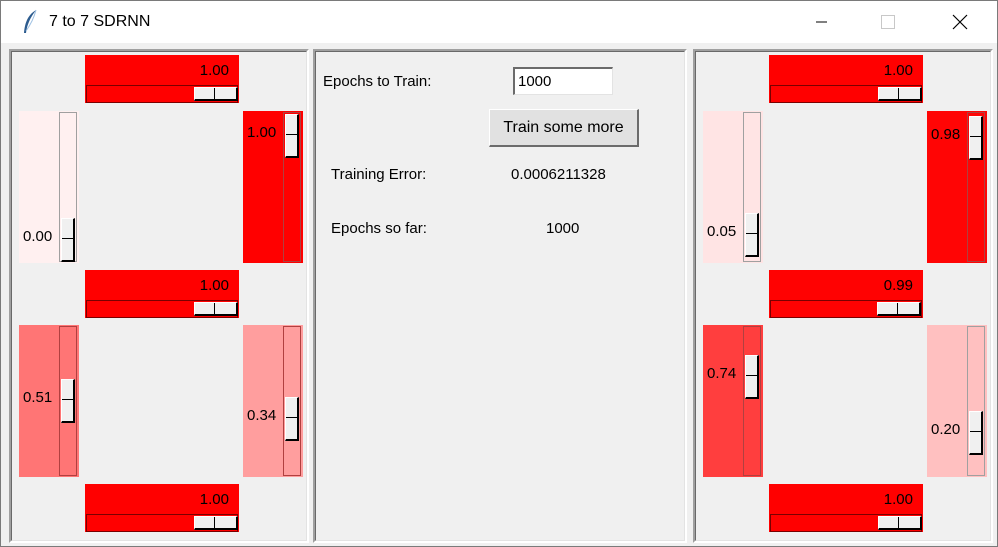 The image size is (998, 547). I want to click on close-icon, so click(960, 22).